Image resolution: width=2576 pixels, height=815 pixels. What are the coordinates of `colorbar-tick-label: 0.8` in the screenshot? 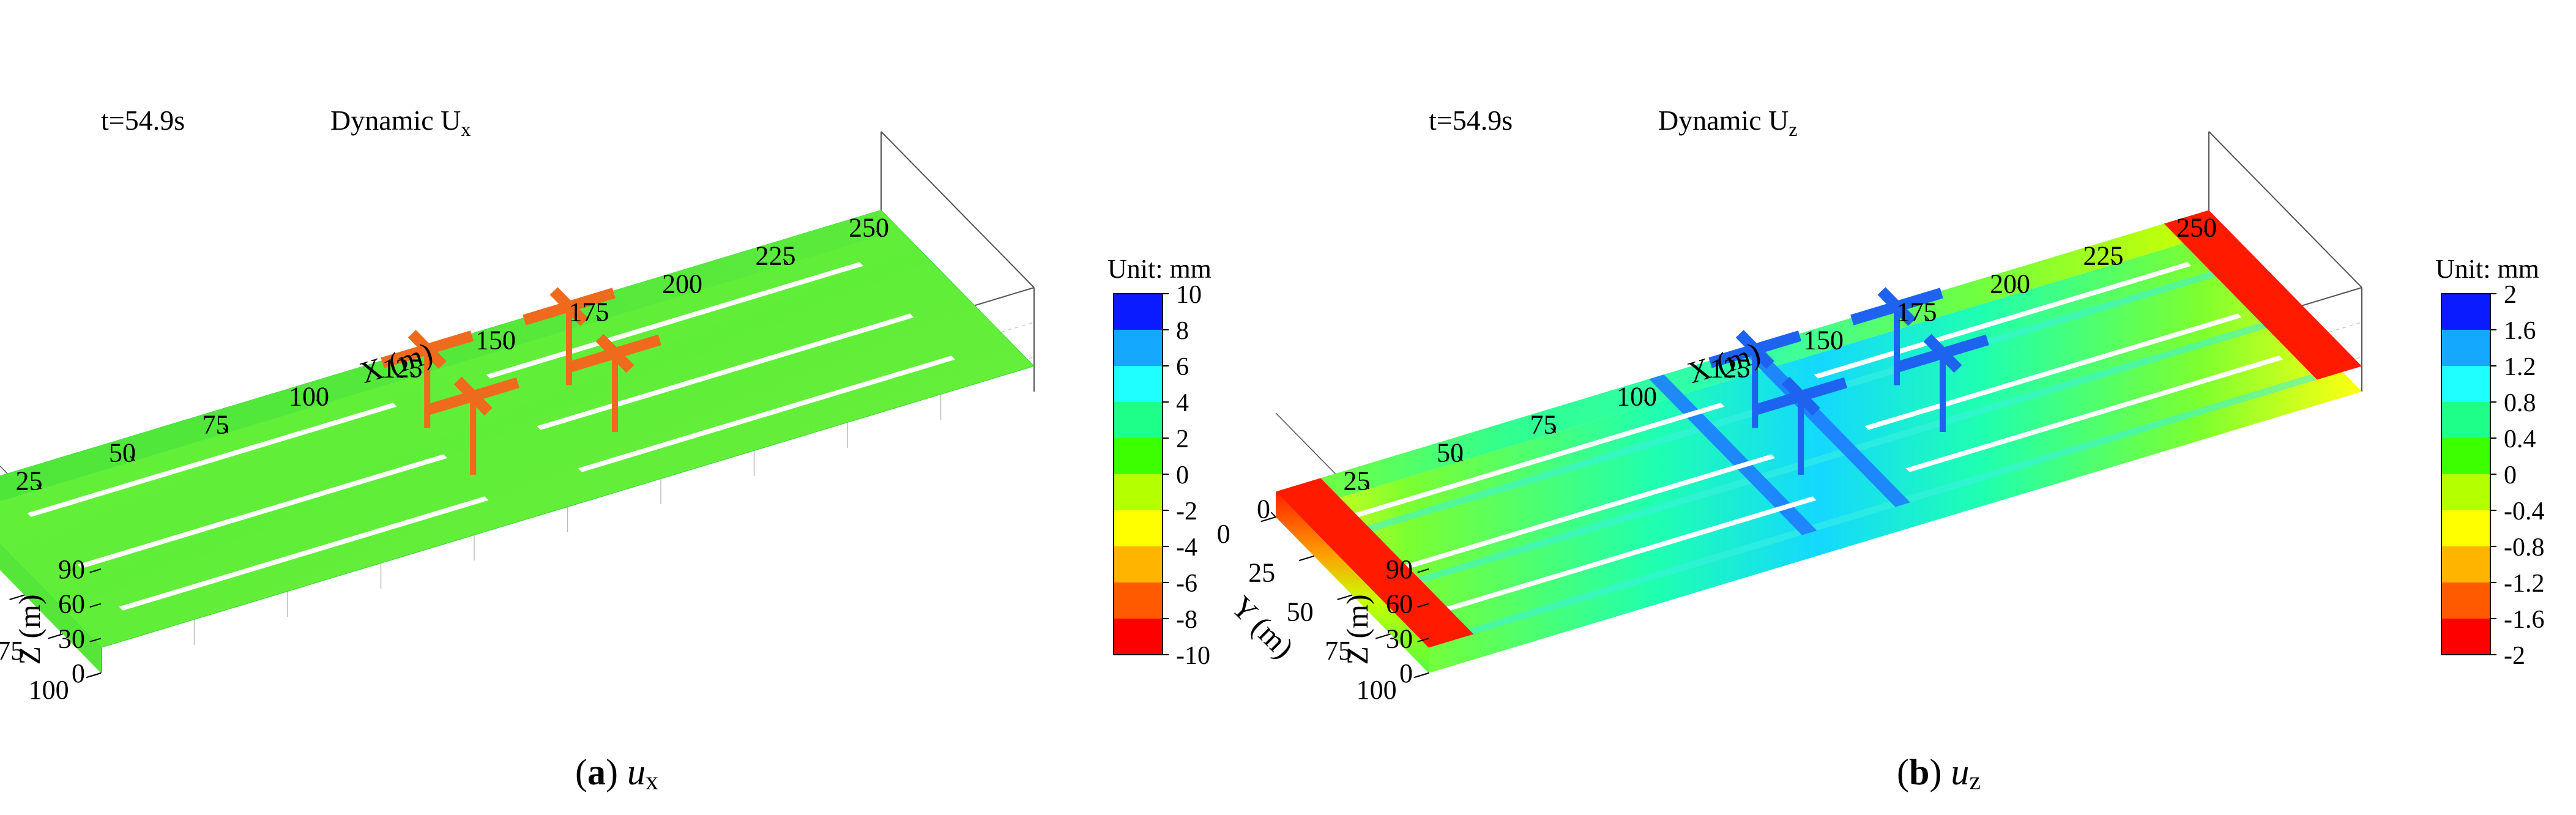 It's located at (2520, 403).